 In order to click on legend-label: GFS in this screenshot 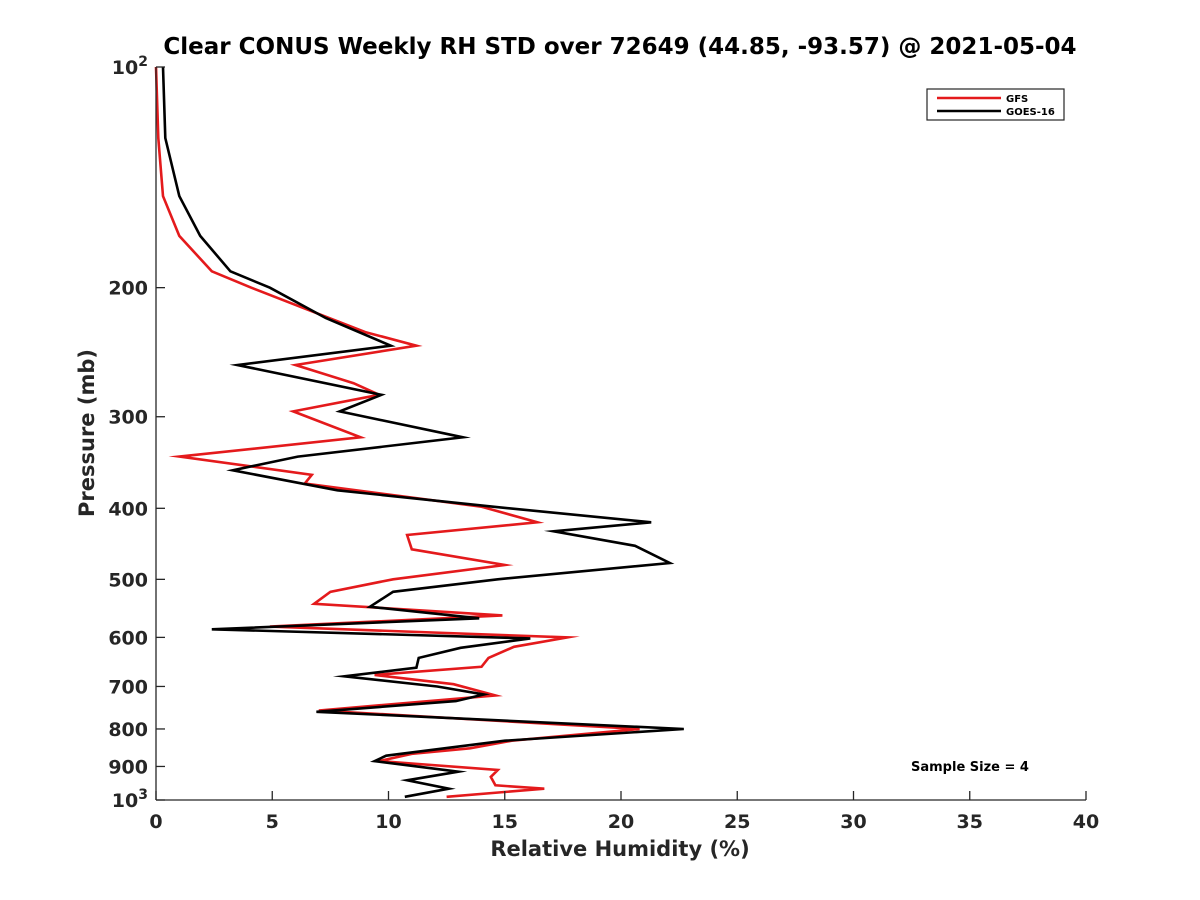, I will do `click(1017, 99)`.